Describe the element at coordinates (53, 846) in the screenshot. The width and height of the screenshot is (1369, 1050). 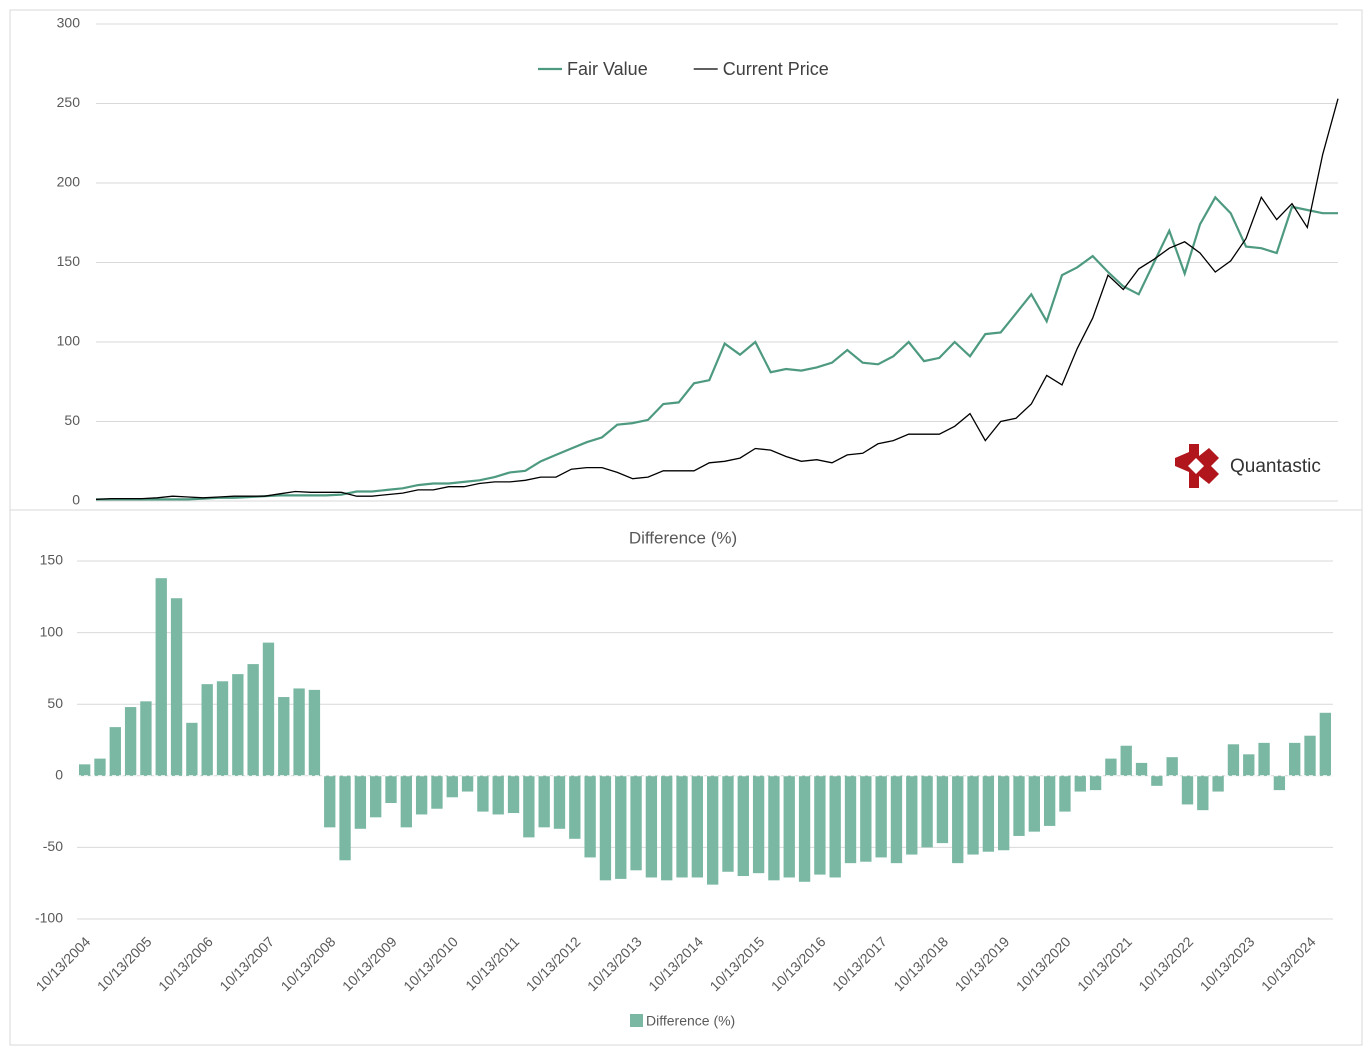
I see `y-tick-label: -50` at that location.